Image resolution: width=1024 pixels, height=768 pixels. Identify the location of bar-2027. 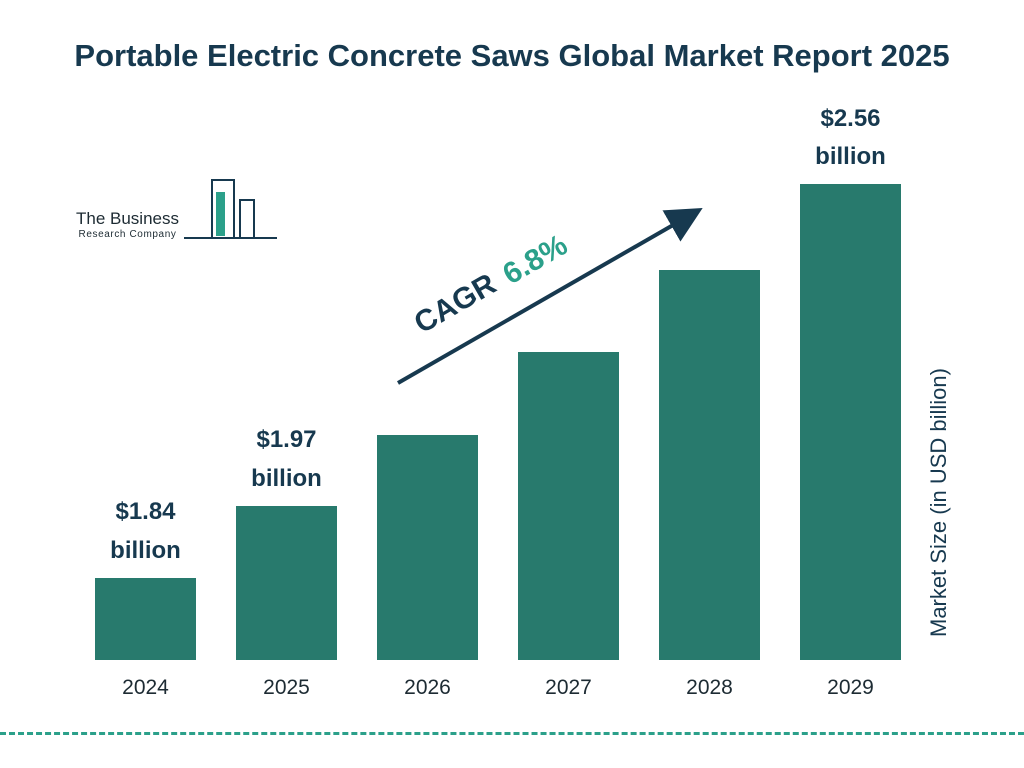
(568, 506).